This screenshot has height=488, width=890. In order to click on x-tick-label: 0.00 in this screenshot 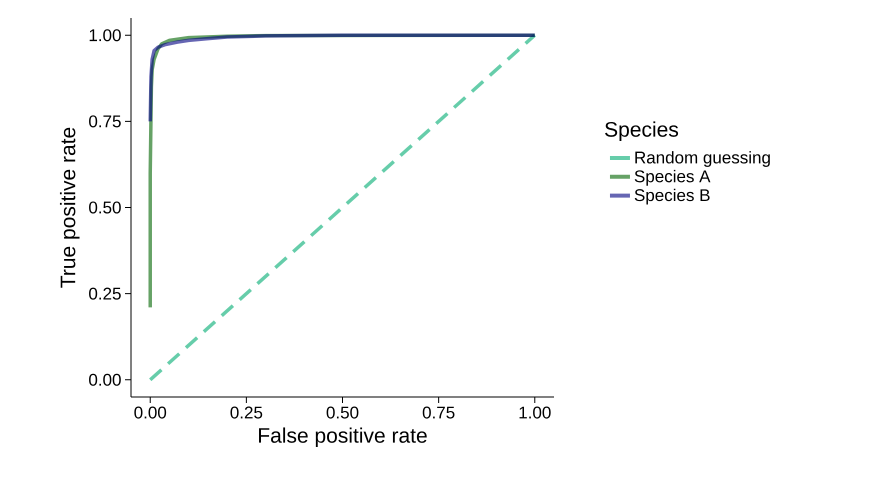, I will do `click(150, 412)`.